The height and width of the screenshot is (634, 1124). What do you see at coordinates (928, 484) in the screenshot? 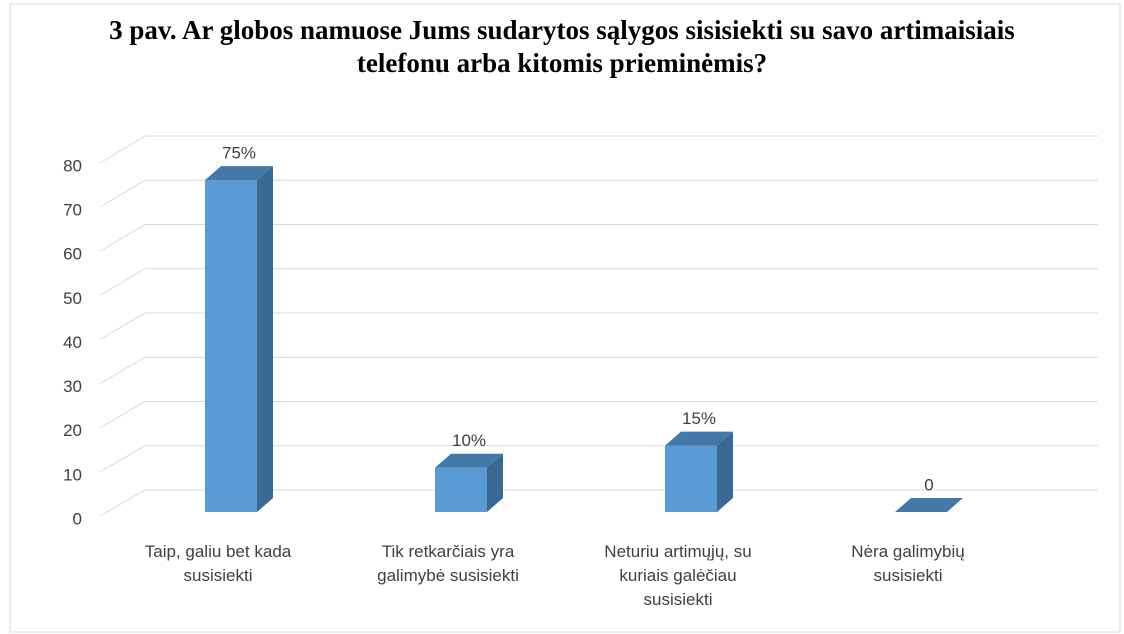
I see `value-label: 0` at bounding box center [928, 484].